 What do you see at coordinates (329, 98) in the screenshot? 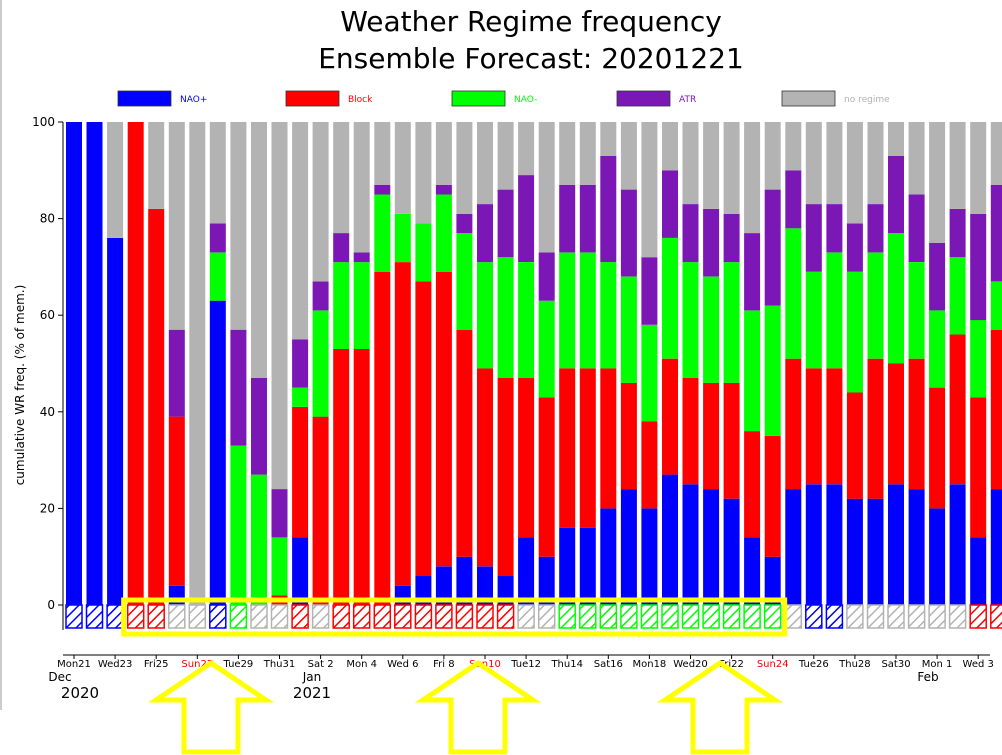
I see `legend-item-block: Block` at bounding box center [329, 98].